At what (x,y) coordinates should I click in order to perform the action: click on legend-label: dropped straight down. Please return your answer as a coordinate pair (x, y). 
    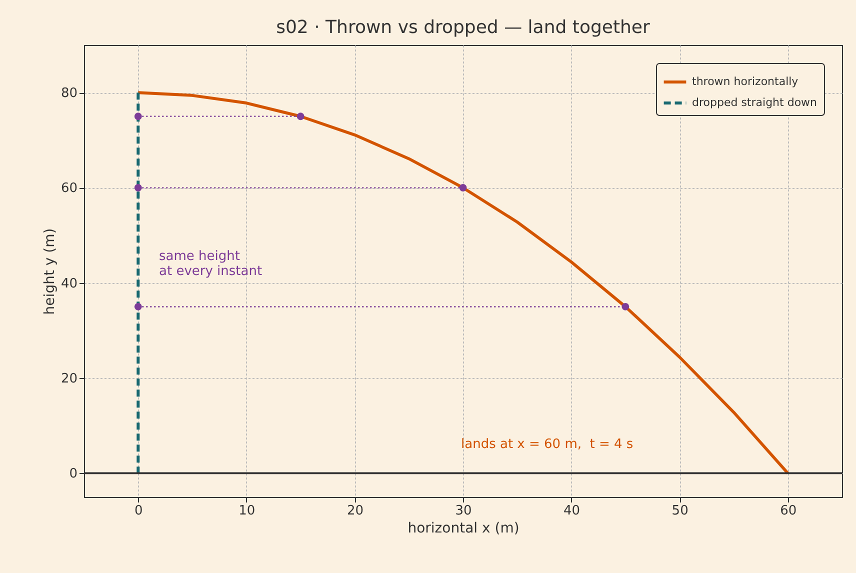
    Looking at the image, I should click on (755, 102).